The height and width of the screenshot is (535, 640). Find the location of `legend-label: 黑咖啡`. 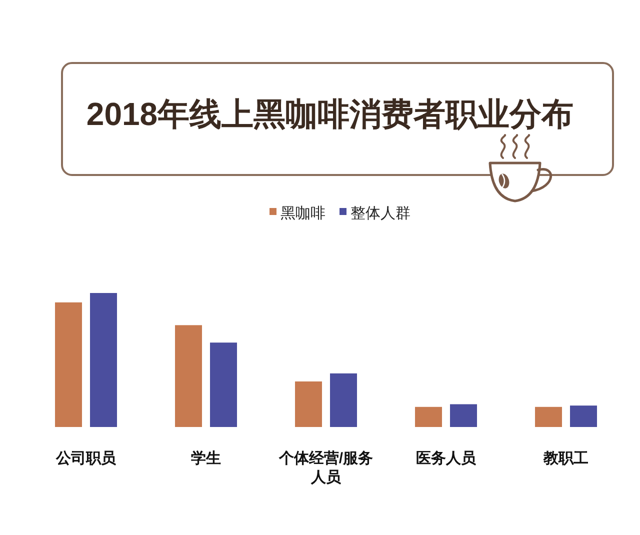

legend-label: 黑咖啡 is located at coordinates (303, 213).